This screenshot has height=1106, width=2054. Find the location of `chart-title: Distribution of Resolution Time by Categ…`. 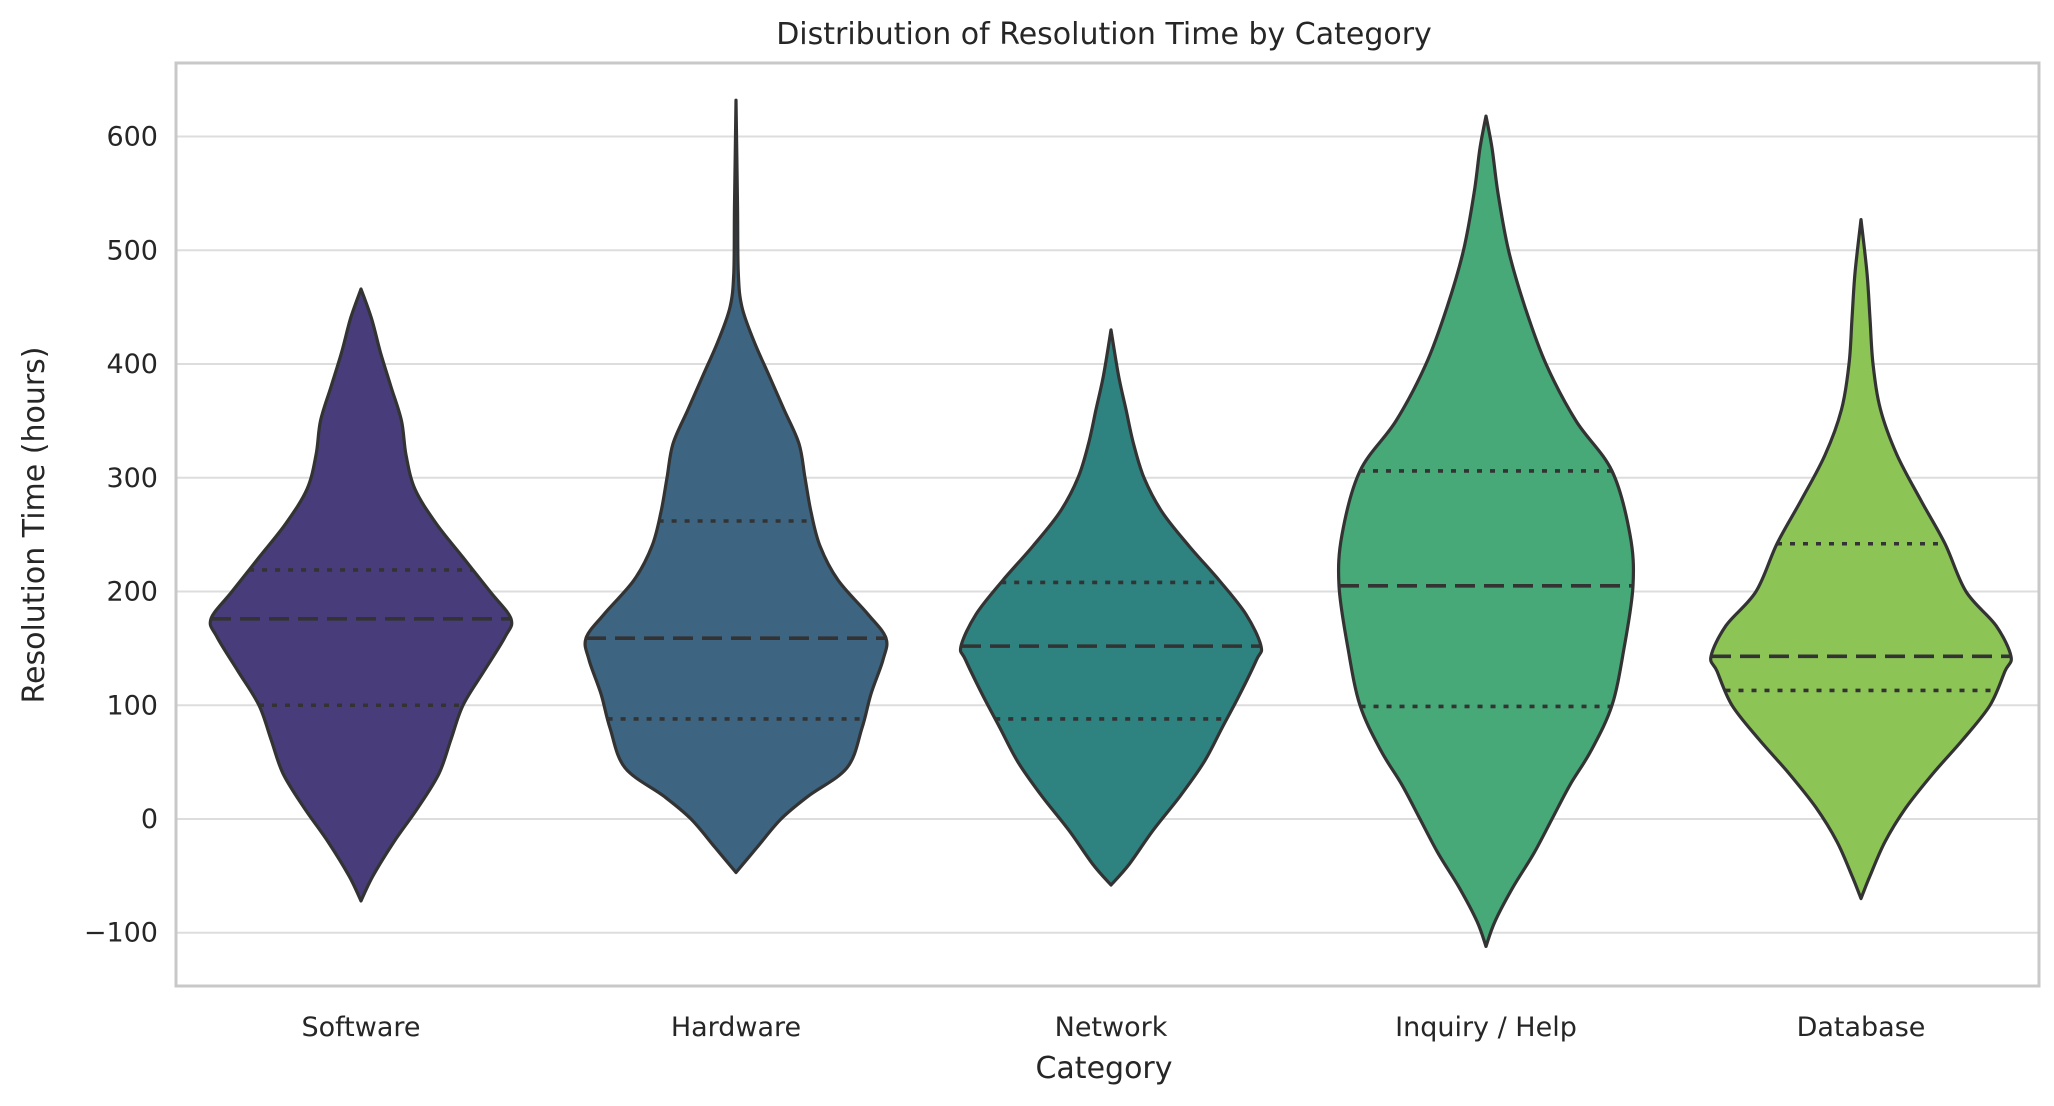

chart-title: Distribution of Resolution Time by Categ… is located at coordinates (1104, 34).